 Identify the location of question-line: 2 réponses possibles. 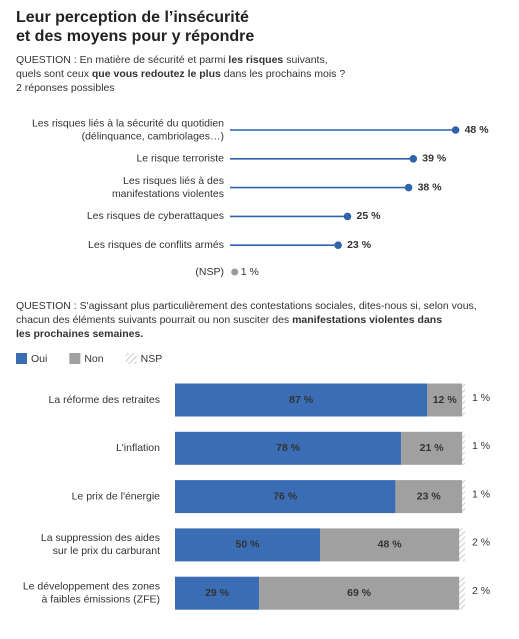
(65, 88).